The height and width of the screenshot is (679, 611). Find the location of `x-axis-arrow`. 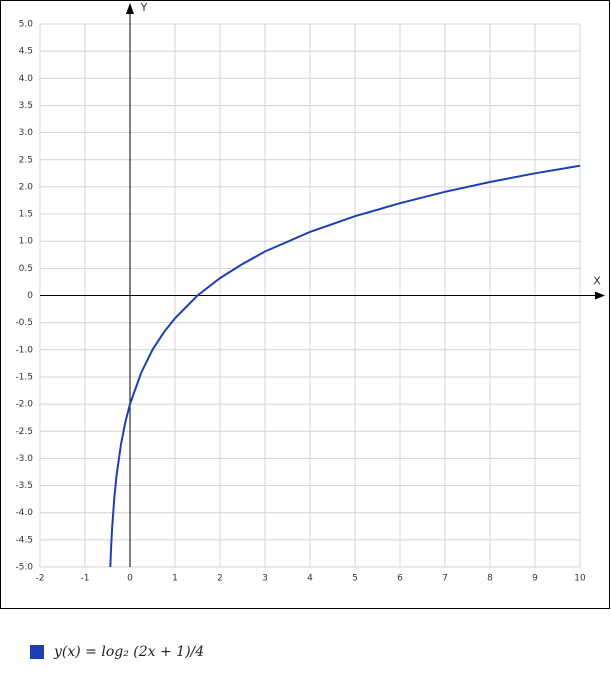

x-axis-arrow is located at coordinates (600, 295).